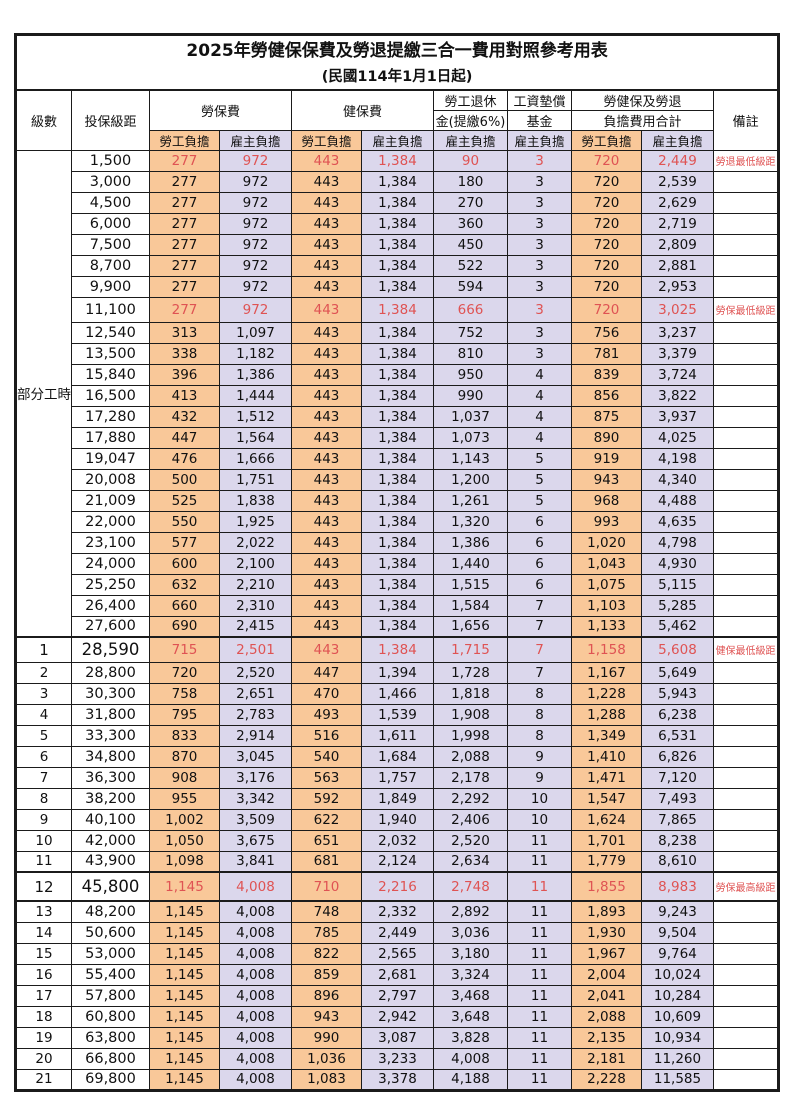 Image resolution: width=791 pixels, height=1120 pixels. Describe the element at coordinates (110, 437) in the screenshot. I see `bracket-cell: 17,880` at that location.